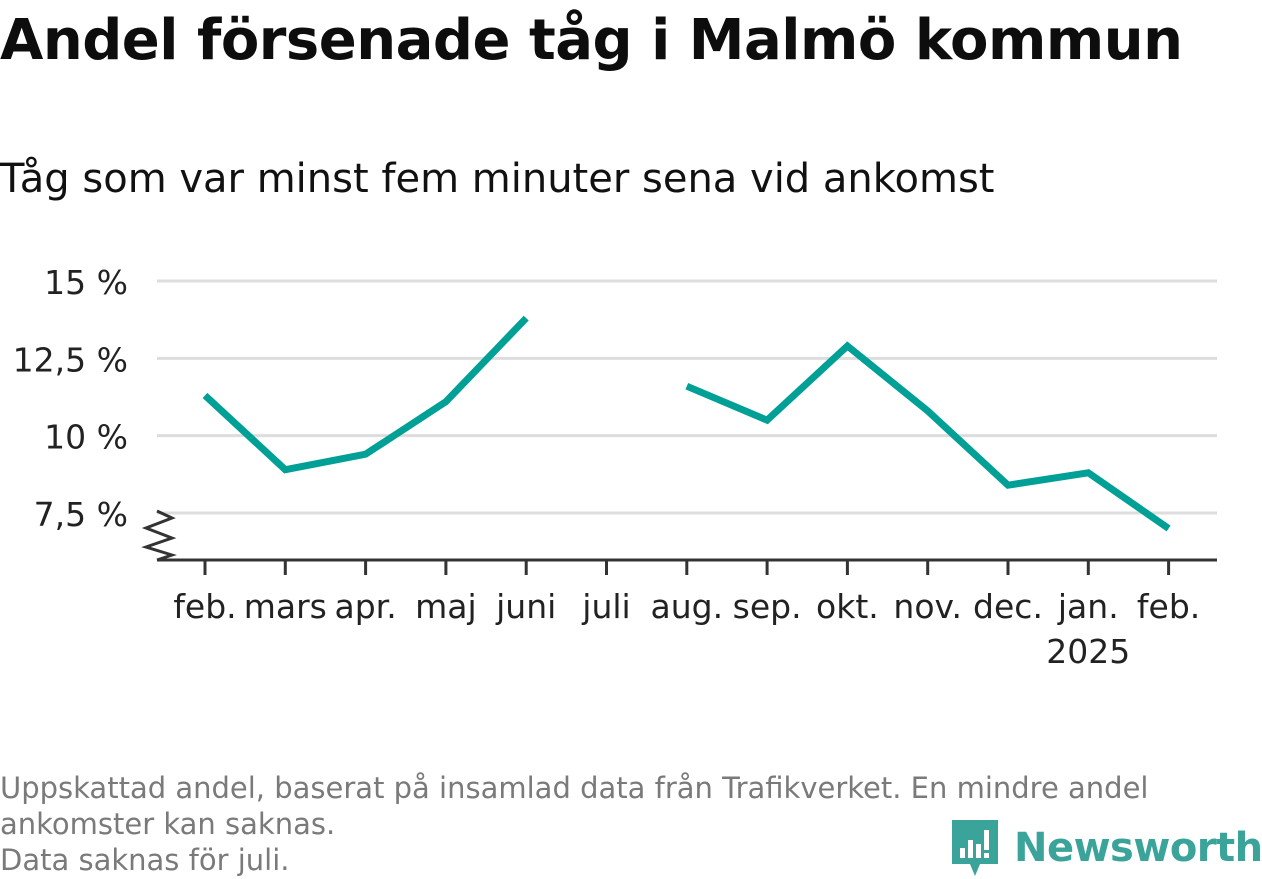  What do you see at coordinates (605, 606) in the screenshot?
I see `x-tick-label: juli` at bounding box center [605, 606].